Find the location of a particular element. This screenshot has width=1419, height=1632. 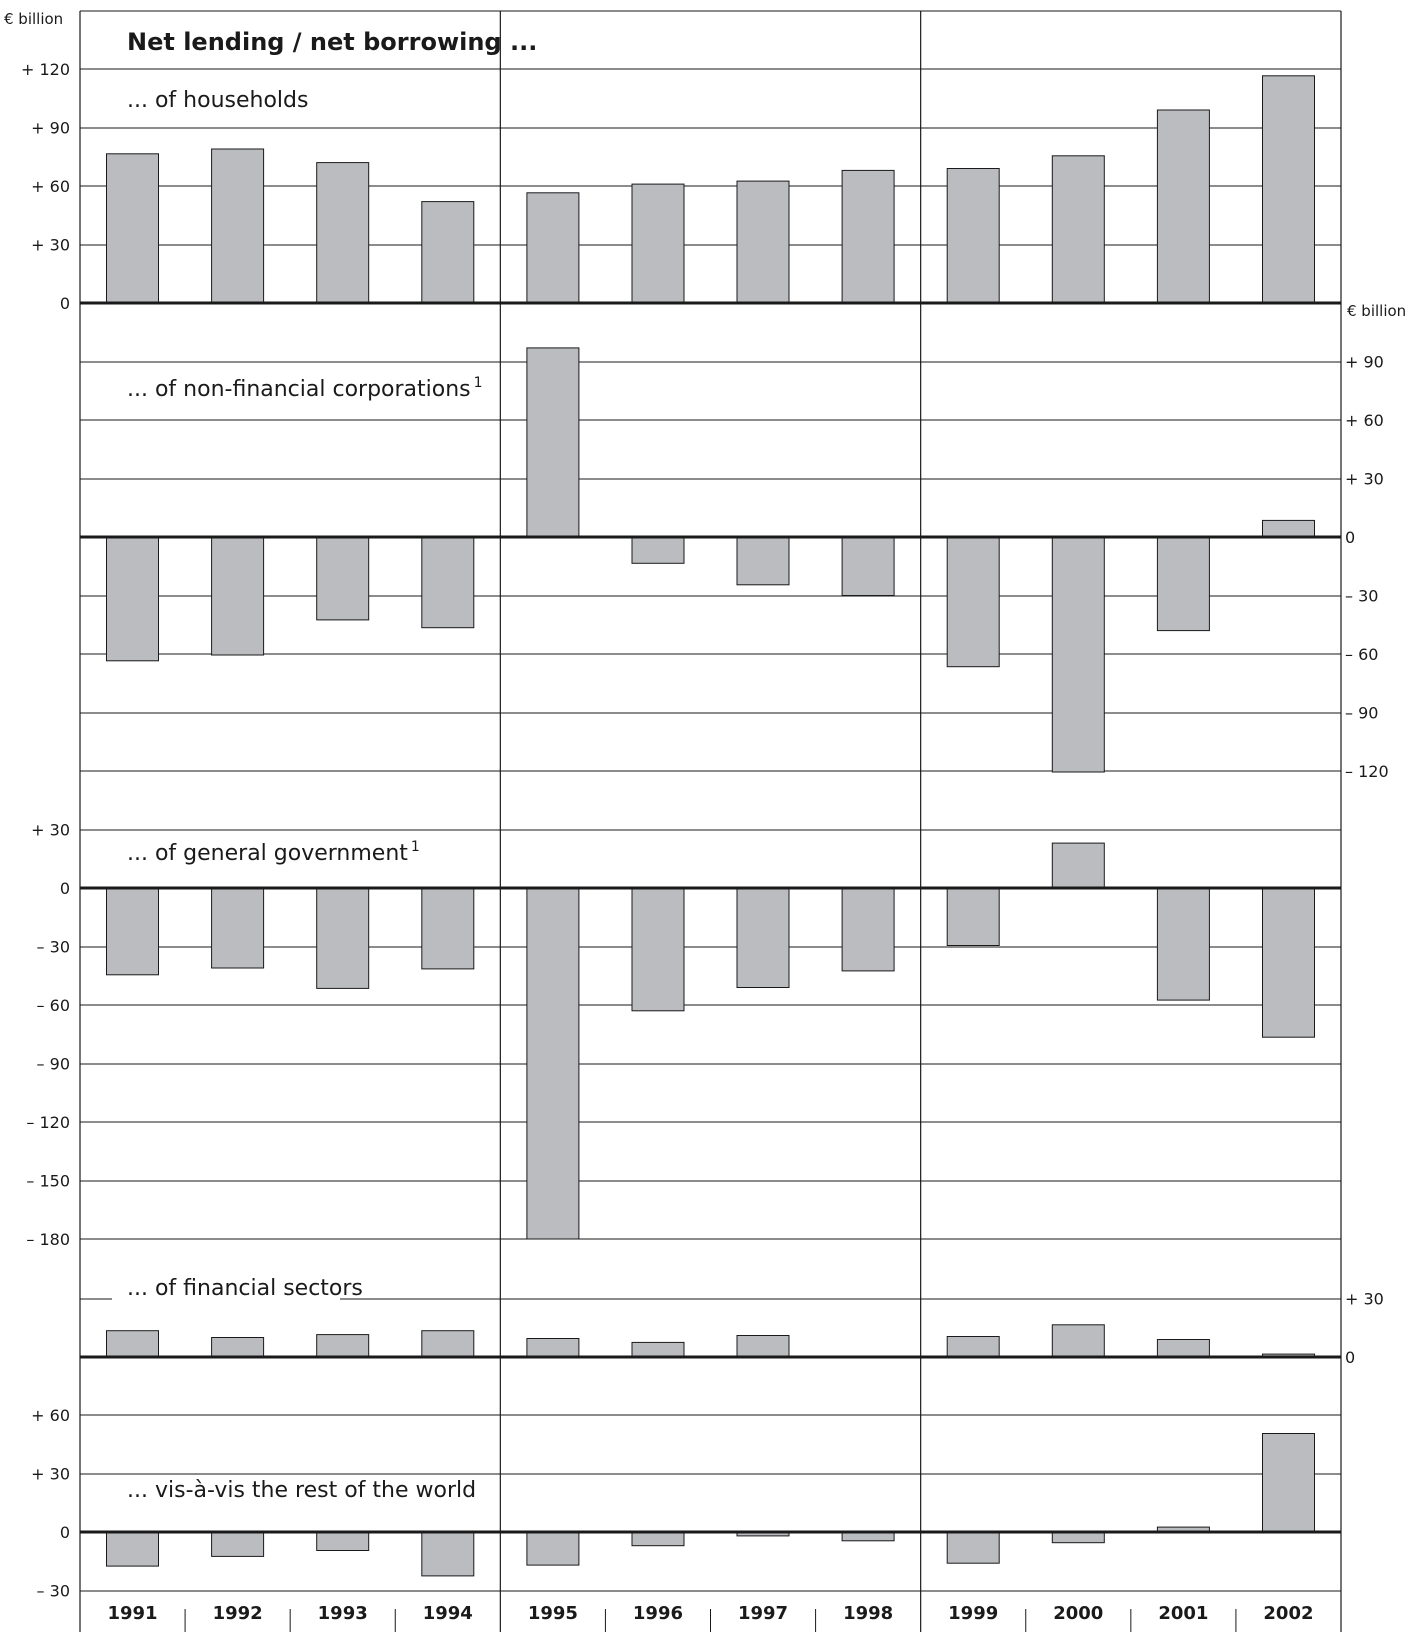

bar-0-2001 is located at coordinates (1183, 206).